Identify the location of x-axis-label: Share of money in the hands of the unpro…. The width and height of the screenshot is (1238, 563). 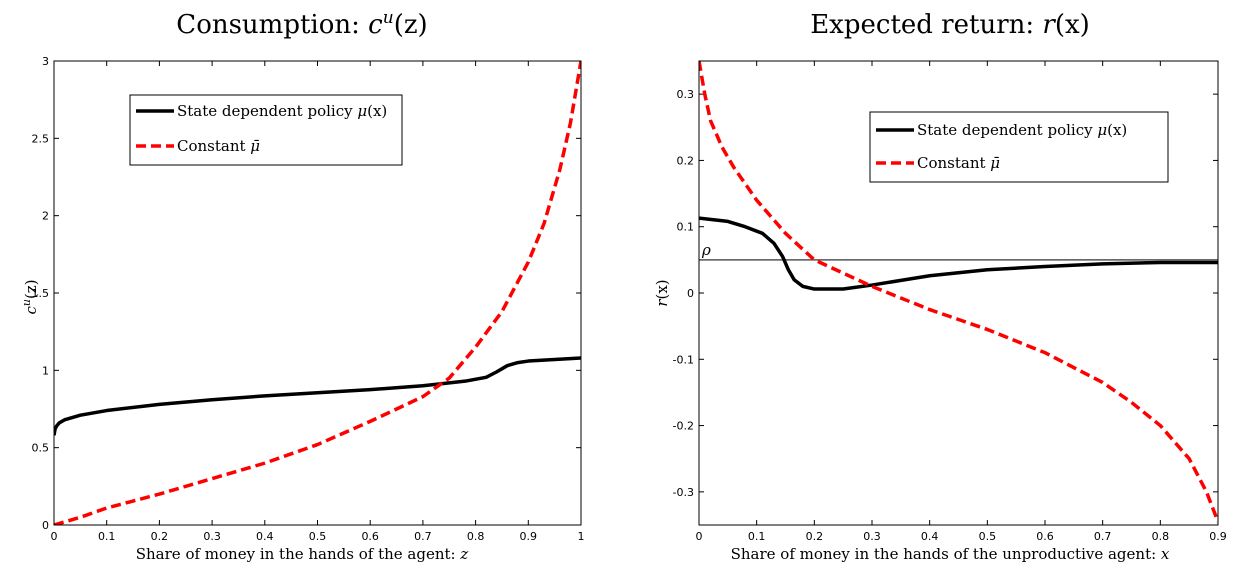
(950, 554).